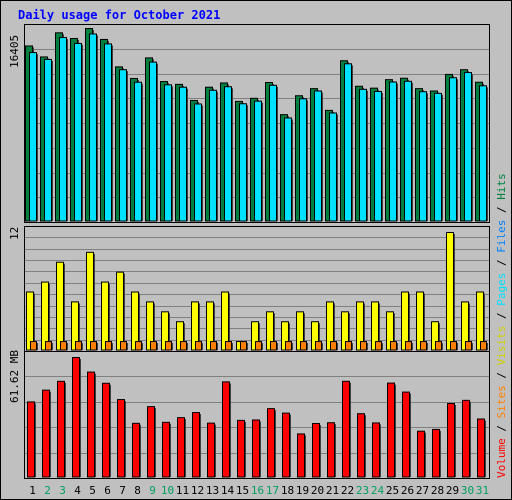 Image resolution: width=512 pixels, height=500 pixels. I want to click on day-label: 24, so click(378, 490).